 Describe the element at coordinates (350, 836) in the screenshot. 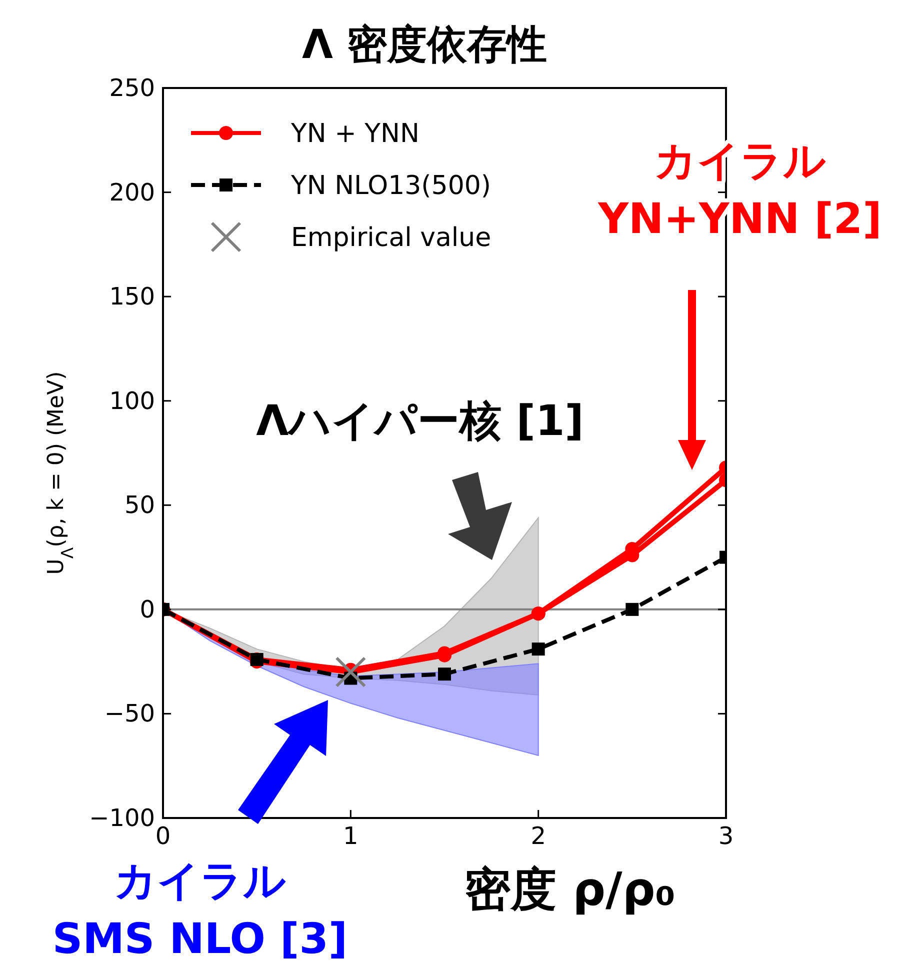

I see `x-tick-label: 1` at that location.